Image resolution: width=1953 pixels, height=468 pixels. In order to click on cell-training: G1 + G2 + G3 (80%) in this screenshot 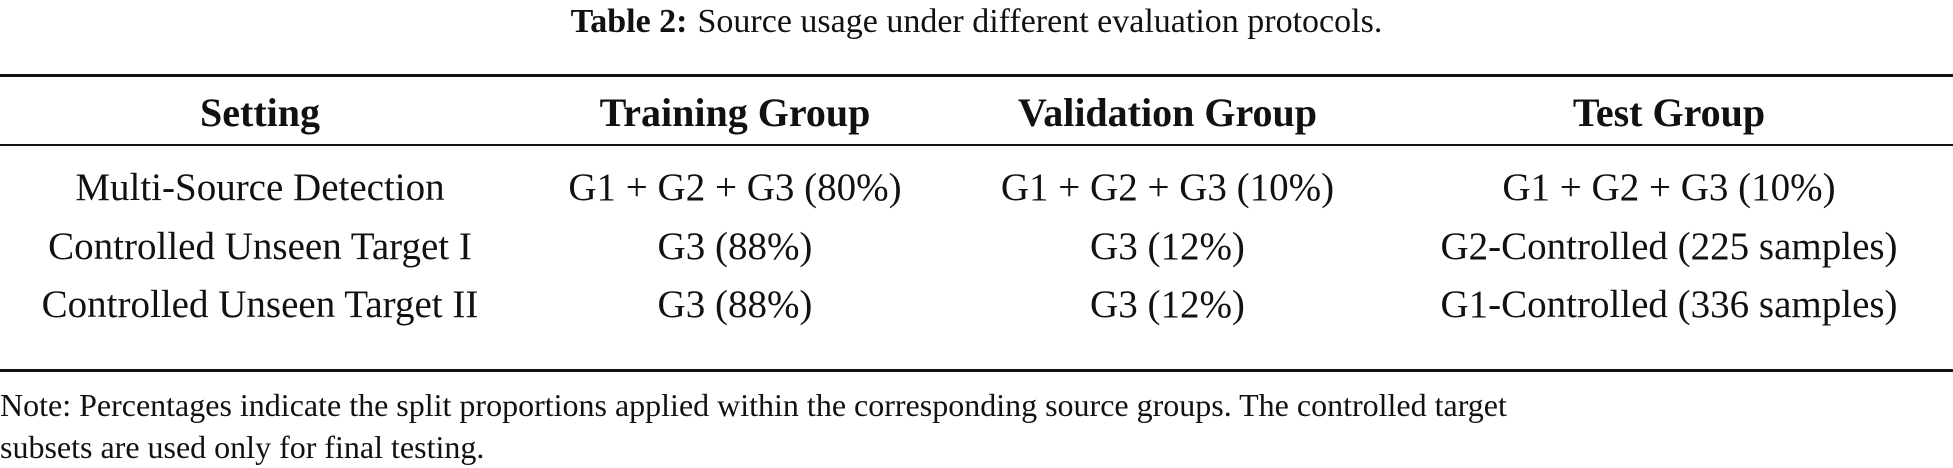, I will do `click(735, 187)`.